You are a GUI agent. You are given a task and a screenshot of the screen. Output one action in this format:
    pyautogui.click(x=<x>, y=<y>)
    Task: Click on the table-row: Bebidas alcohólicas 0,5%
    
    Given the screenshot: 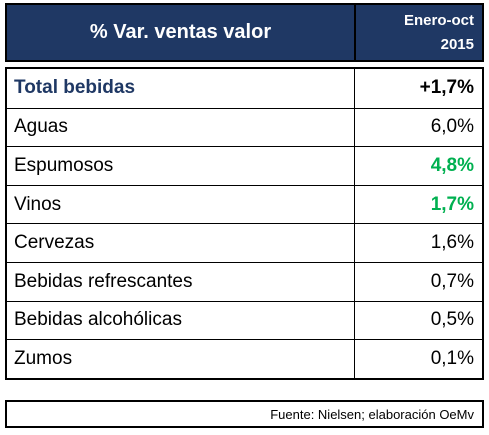 What is the action you would take?
    pyautogui.click(x=244, y=320)
    